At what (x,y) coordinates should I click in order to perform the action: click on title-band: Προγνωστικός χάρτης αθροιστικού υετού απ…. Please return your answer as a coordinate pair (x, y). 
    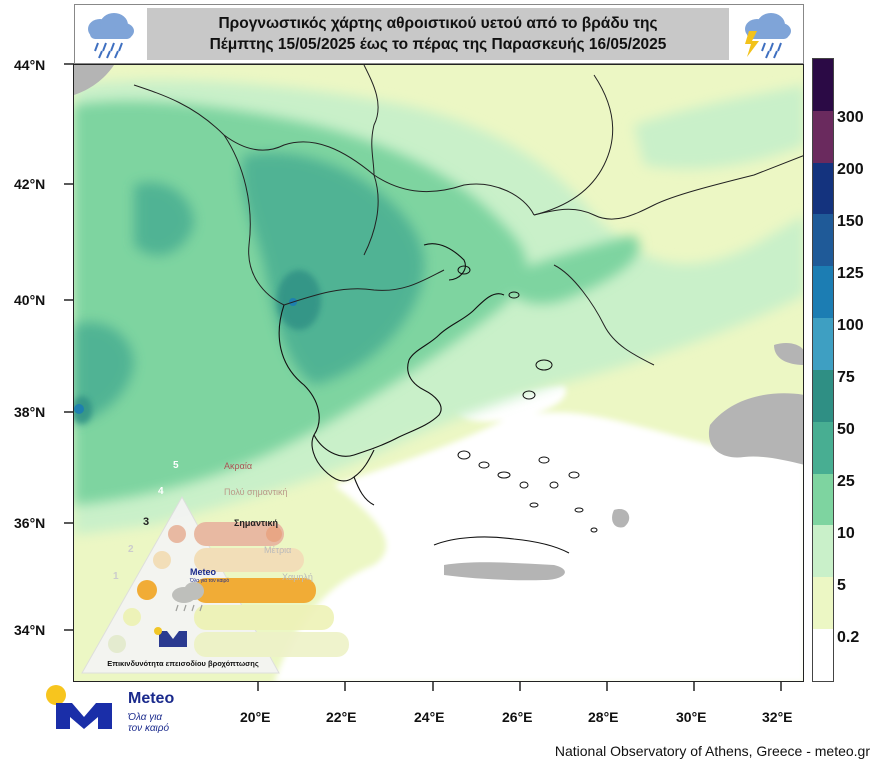
    Looking at the image, I should click on (438, 34).